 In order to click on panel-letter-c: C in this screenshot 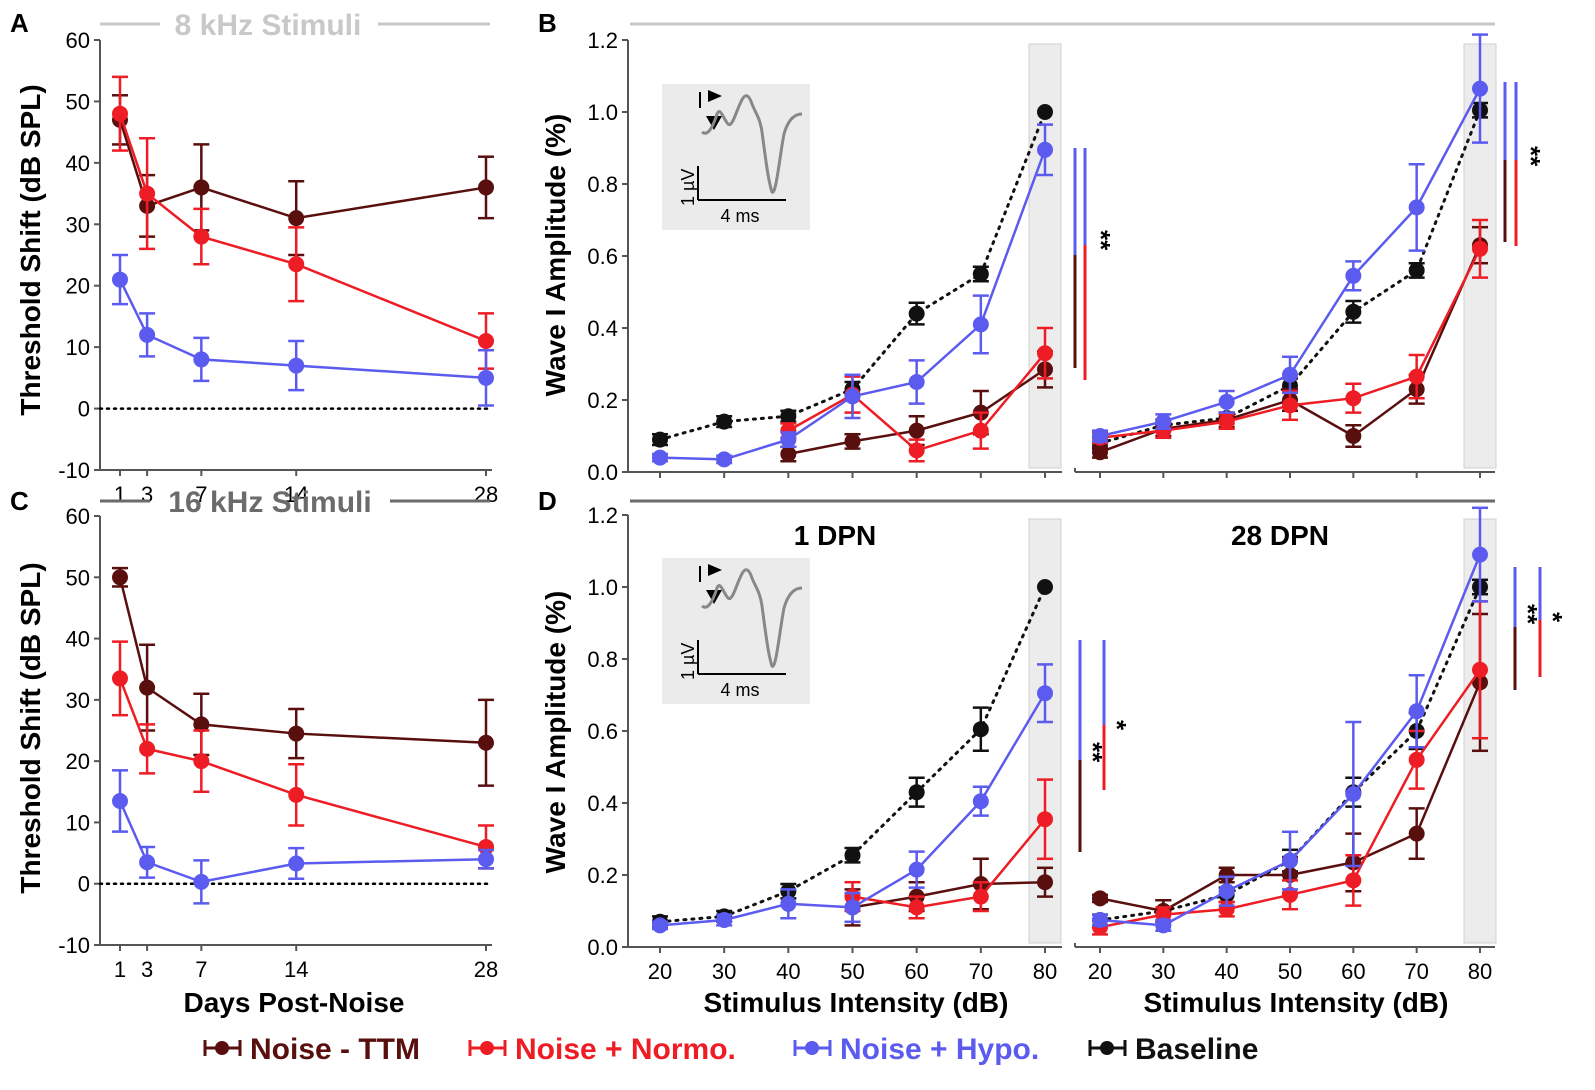, I will do `click(19, 501)`.